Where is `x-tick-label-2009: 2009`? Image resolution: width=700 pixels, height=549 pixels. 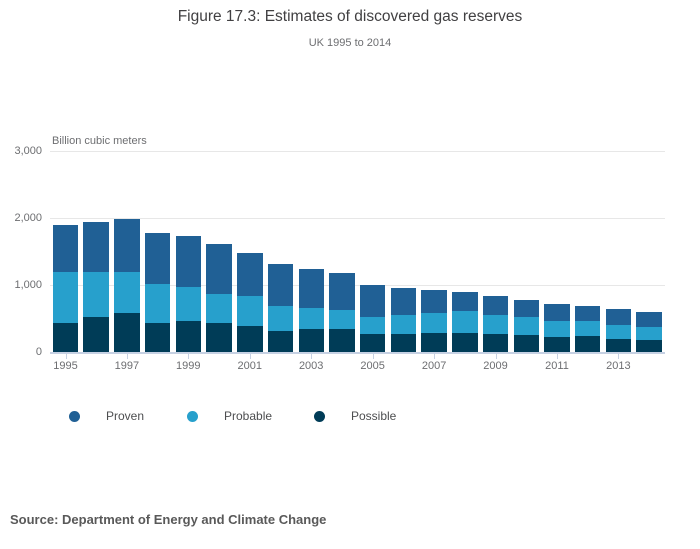
x-tick-label-2009: 2009 is located at coordinates (495, 366).